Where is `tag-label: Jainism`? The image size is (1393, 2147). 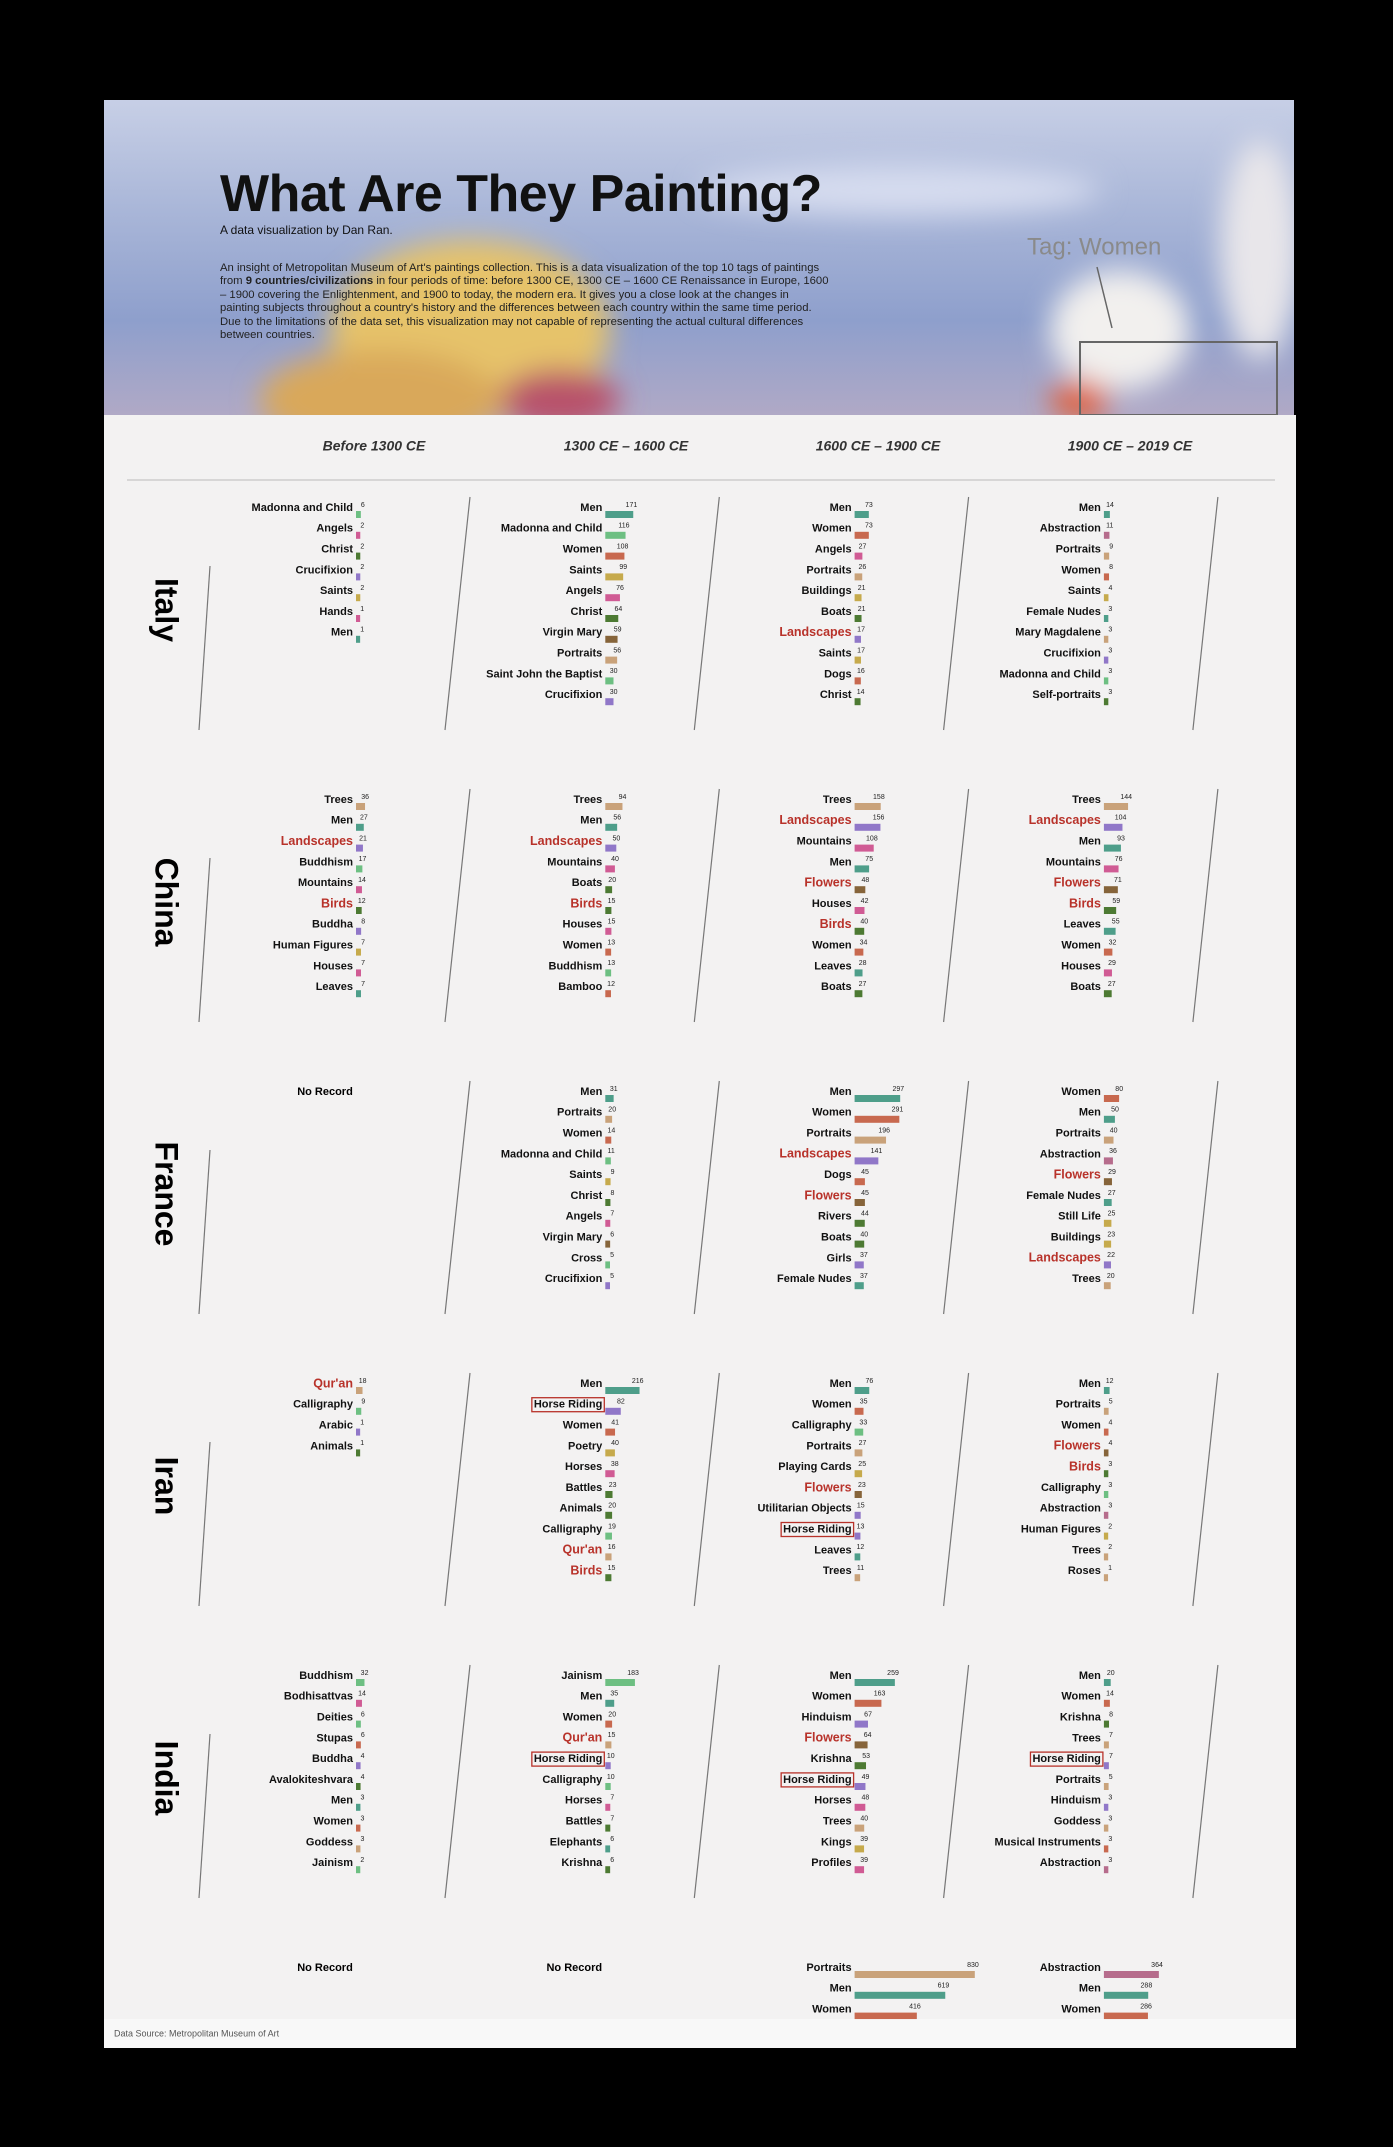 tag-label: Jainism is located at coordinates (581, 1676).